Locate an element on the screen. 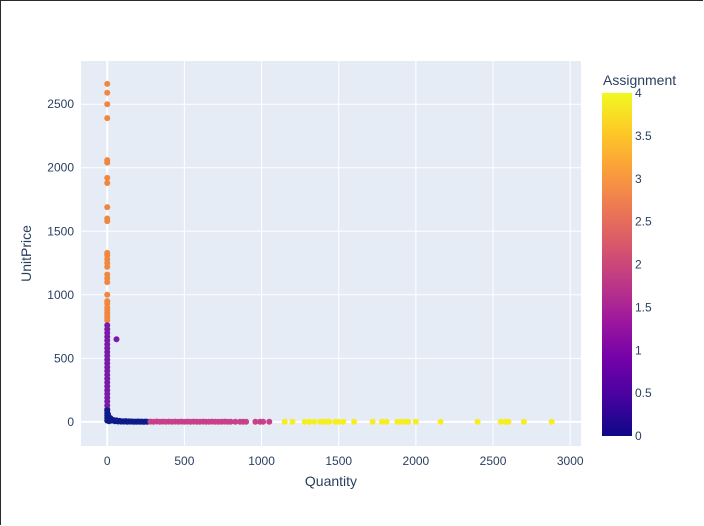 This screenshot has width=704, height=526. y-tick-label: 0 is located at coordinates (70, 422).